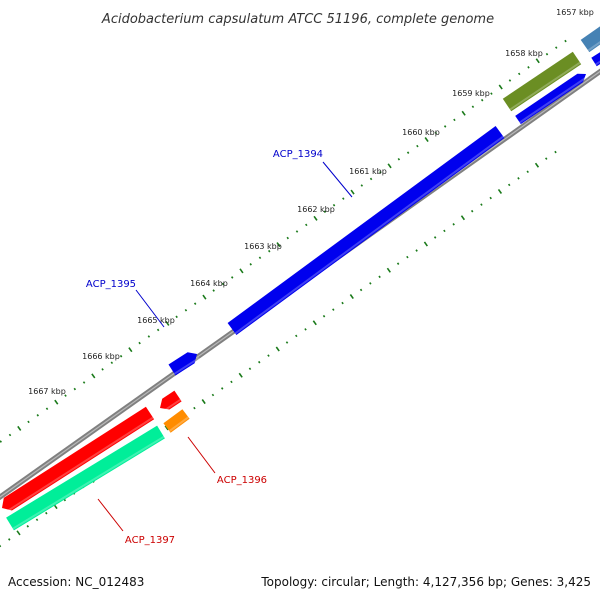  I want to click on gene-olive, so click(542, 81).